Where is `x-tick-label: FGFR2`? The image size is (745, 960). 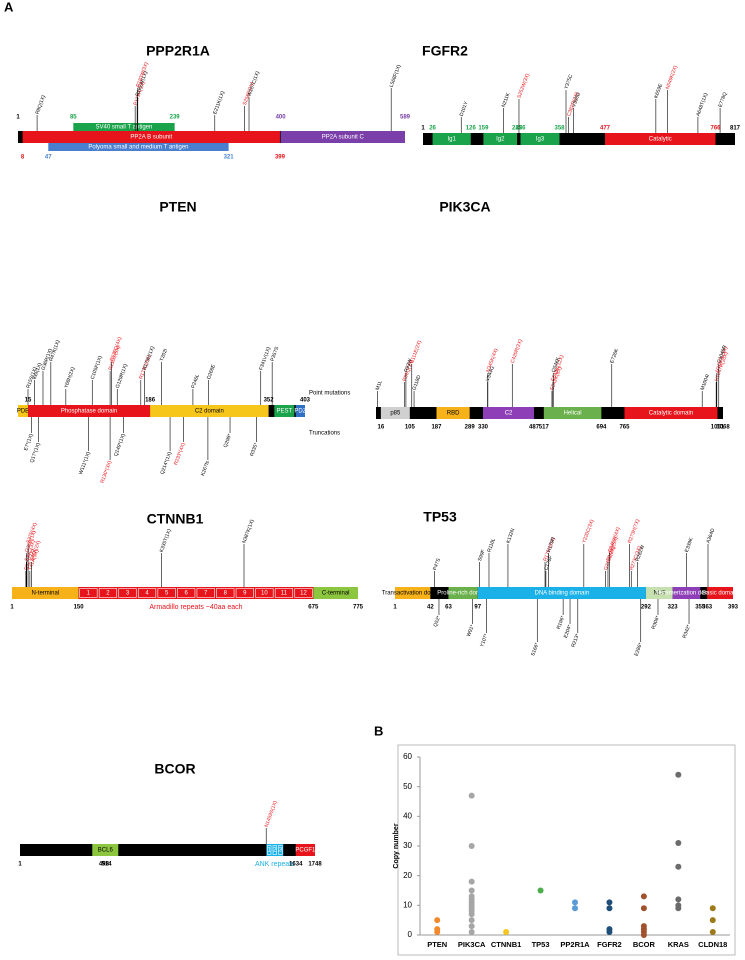 x-tick-label: FGFR2 is located at coordinates (609, 944).